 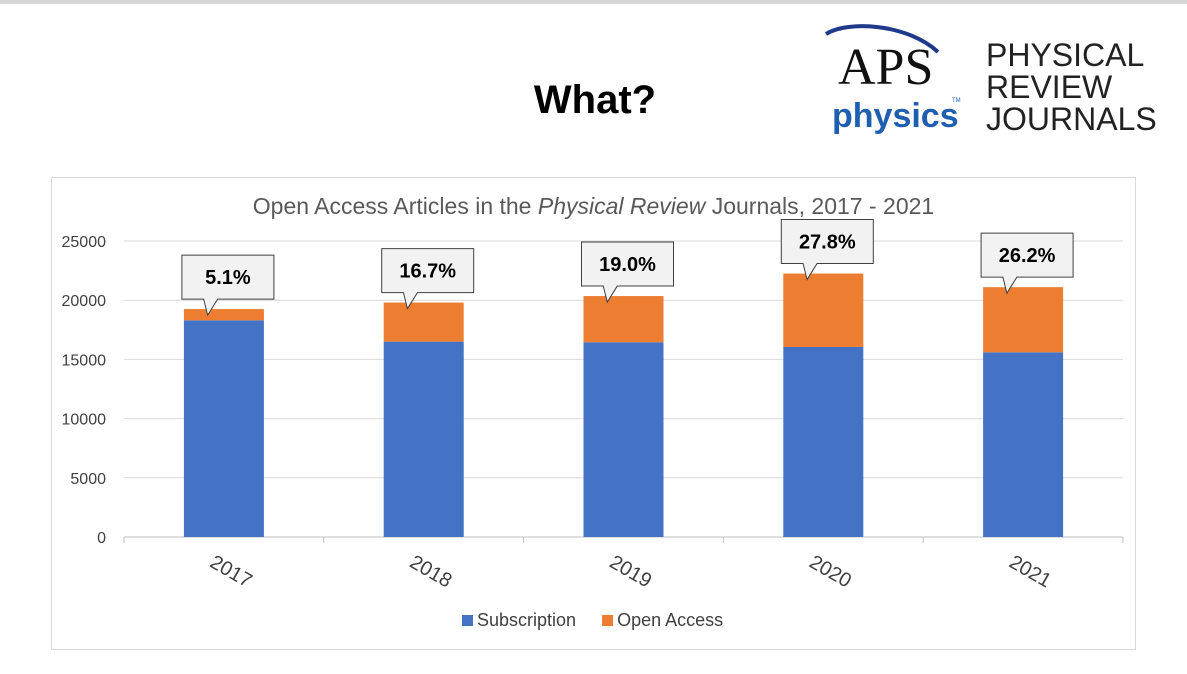 I want to click on logo-sub: physics, so click(x=895, y=116).